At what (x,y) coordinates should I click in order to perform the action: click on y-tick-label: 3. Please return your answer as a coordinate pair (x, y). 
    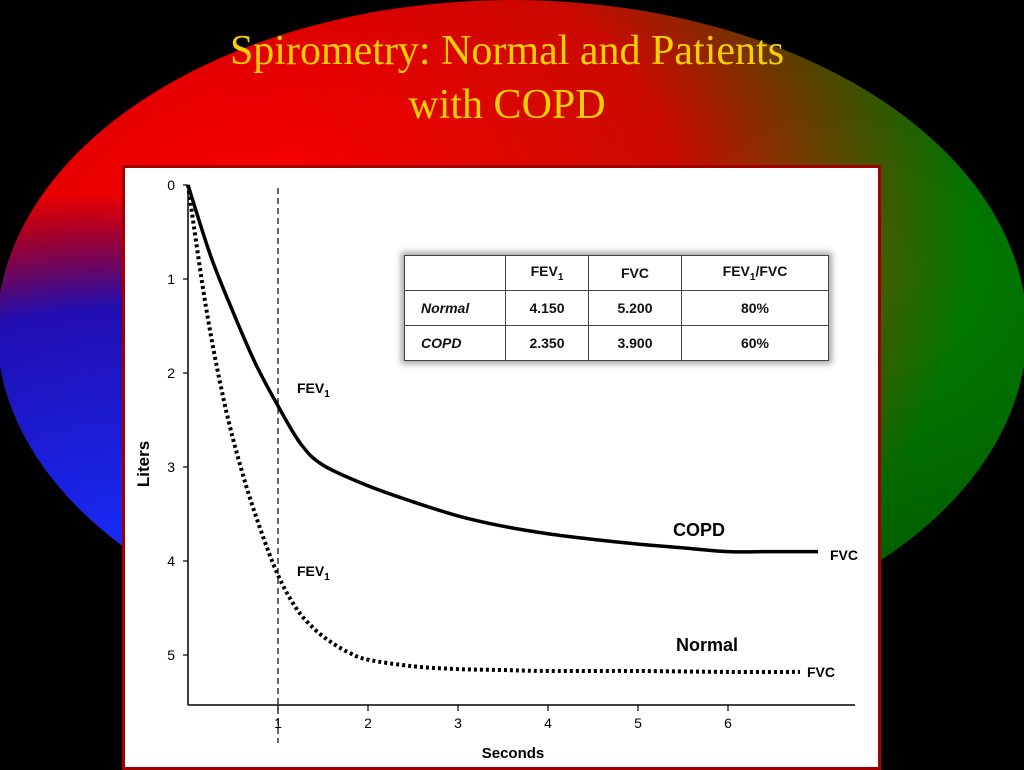
    Looking at the image, I should click on (171, 467).